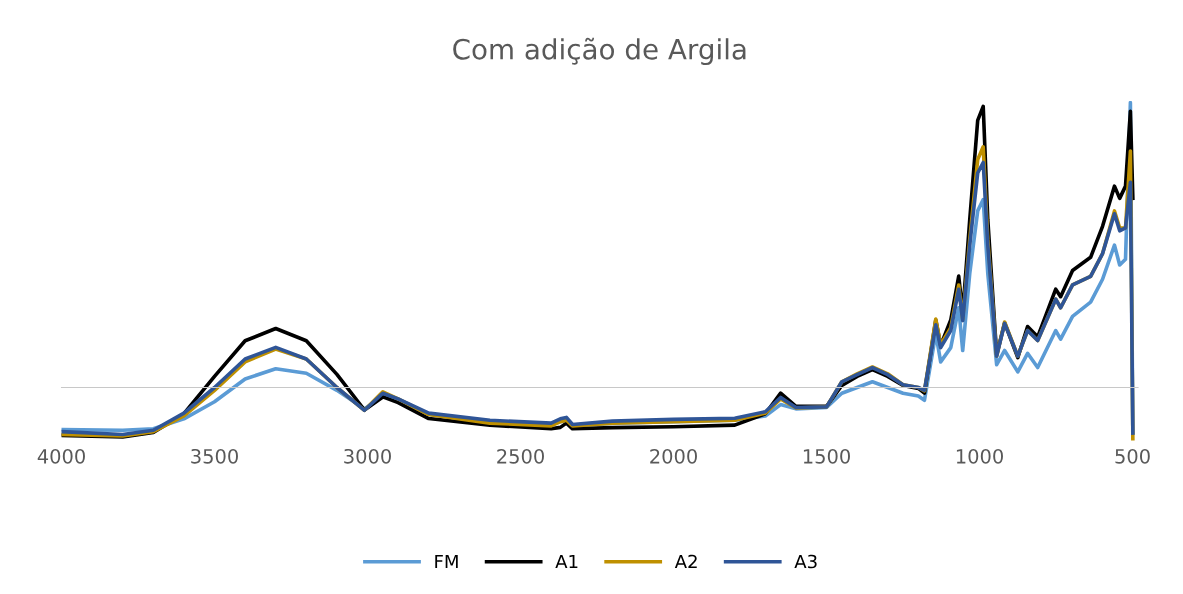 The image size is (1183, 594). What do you see at coordinates (673, 456) in the screenshot?
I see `x-tick-label: 2000` at bounding box center [673, 456].